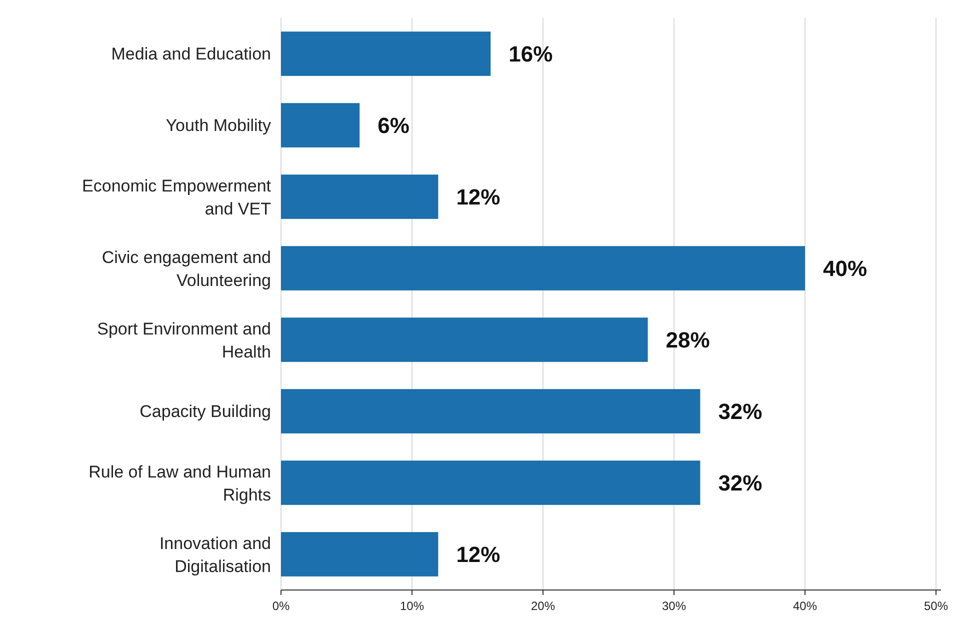  Describe the element at coordinates (191, 54) in the screenshot. I see `y-tick-label: Media and Education` at that location.